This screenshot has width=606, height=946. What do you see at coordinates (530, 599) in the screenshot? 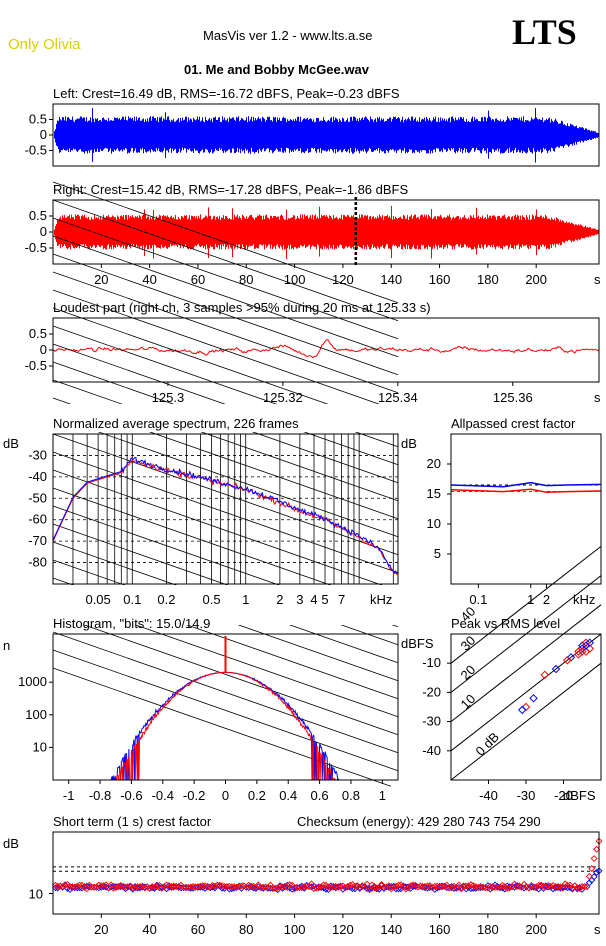
I see `x-tick-label: 1` at bounding box center [530, 599].